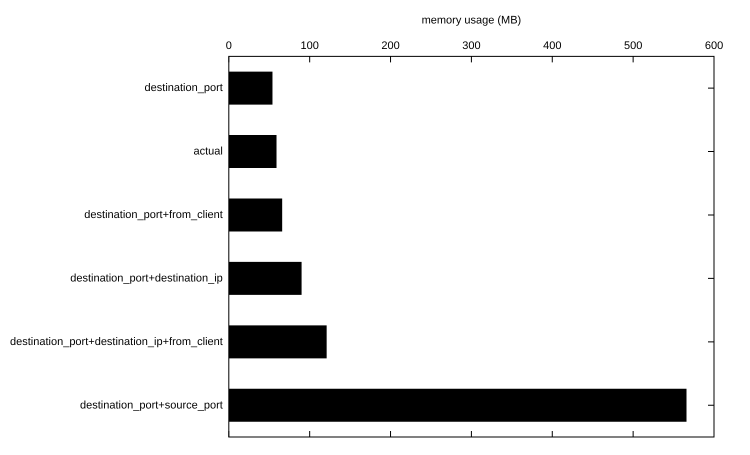 This screenshot has width=750, height=455. I want to click on x-tick-label: 400, so click(552, 46).